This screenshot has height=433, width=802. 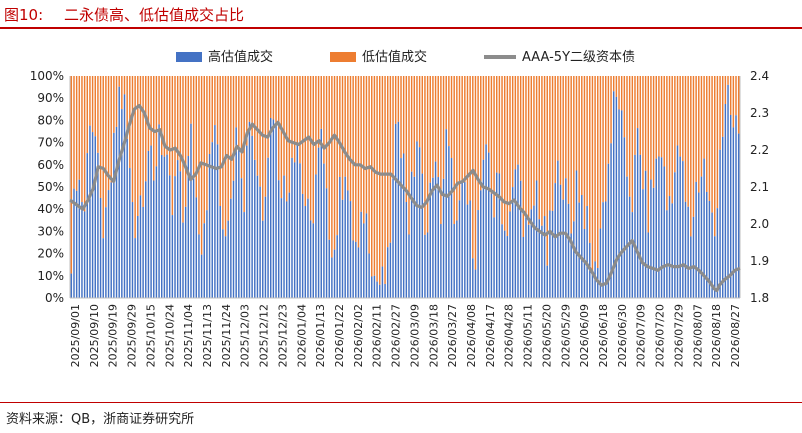 What do you see at coordinates (401, 28) in the screenshot?
I see `title-rule` at bounding box center [401, 28].